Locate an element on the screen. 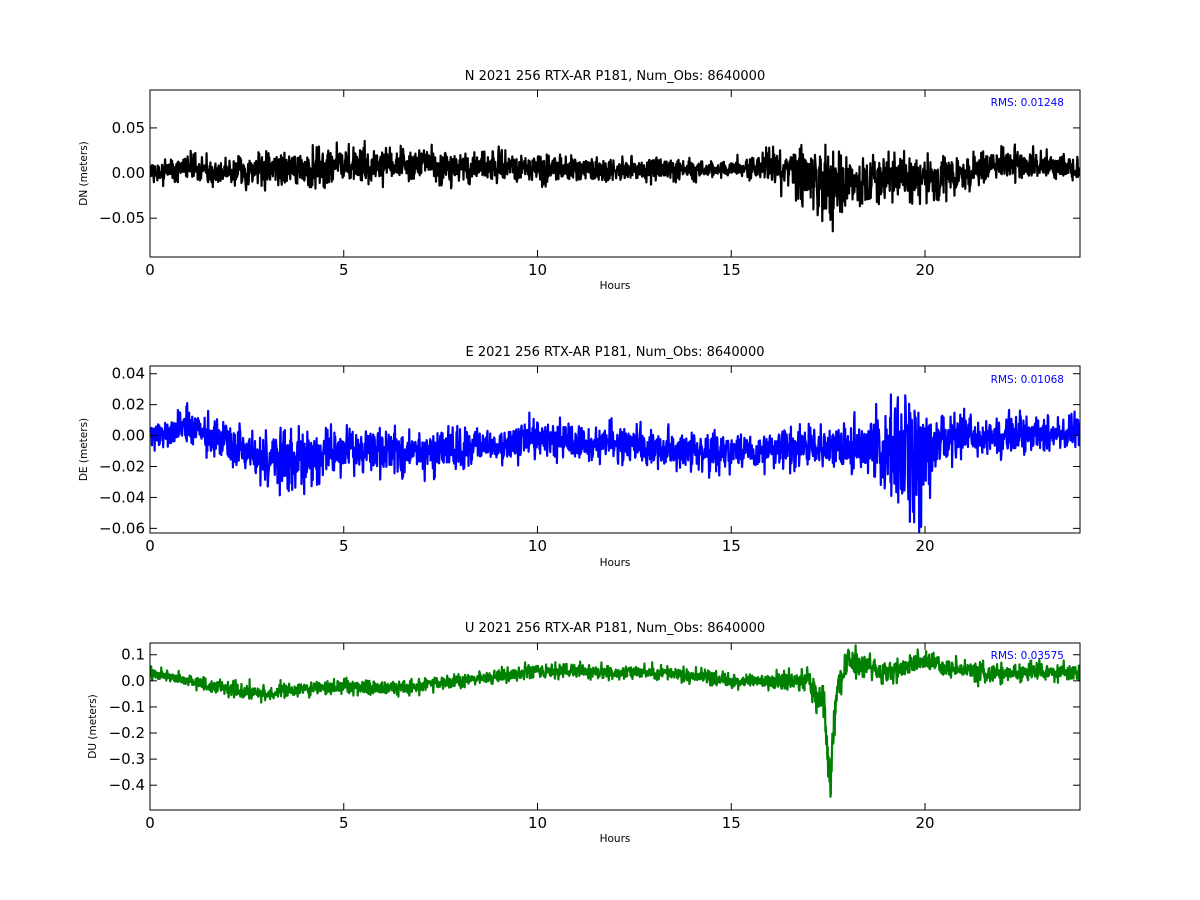  rms-annotation: RMS: 0.01248 is located at coordinates (1027, 103).